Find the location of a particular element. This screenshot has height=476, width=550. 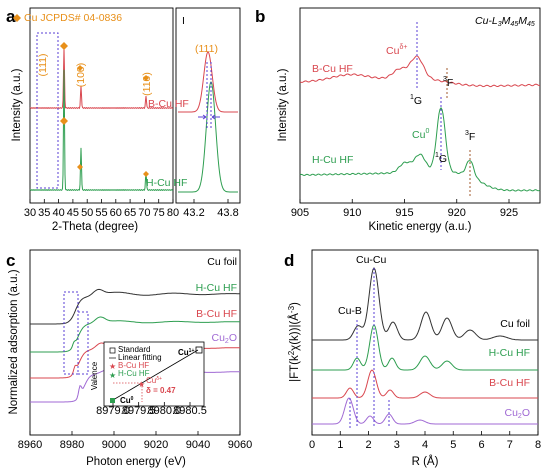

cu1-point-icon is located at coordinates (199, 350).